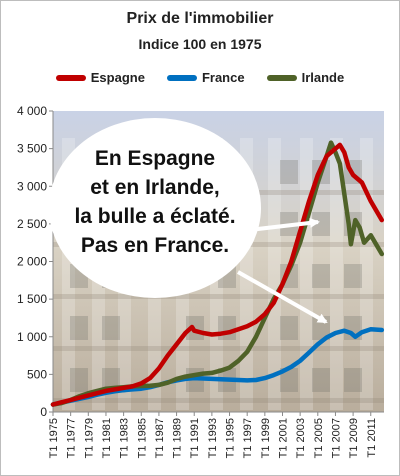  Describe the element at coordinates (32, 186) in the screenshot. I see `y-tick-label: 3 000` at that location.